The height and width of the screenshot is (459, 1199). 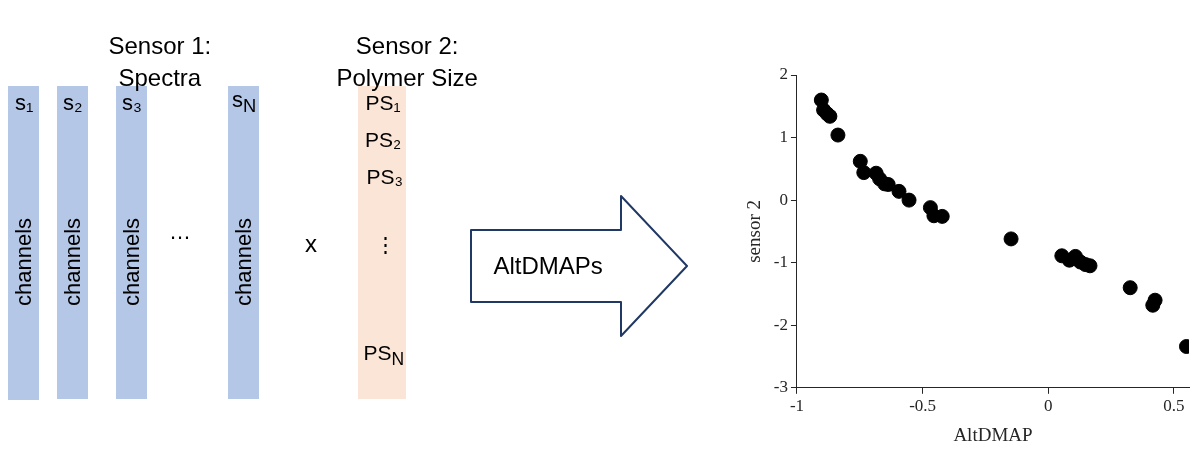 What do you see at coordinates (73, 103) in the screenshot?
I see `text: s₂` at bounding box center [73, 103].